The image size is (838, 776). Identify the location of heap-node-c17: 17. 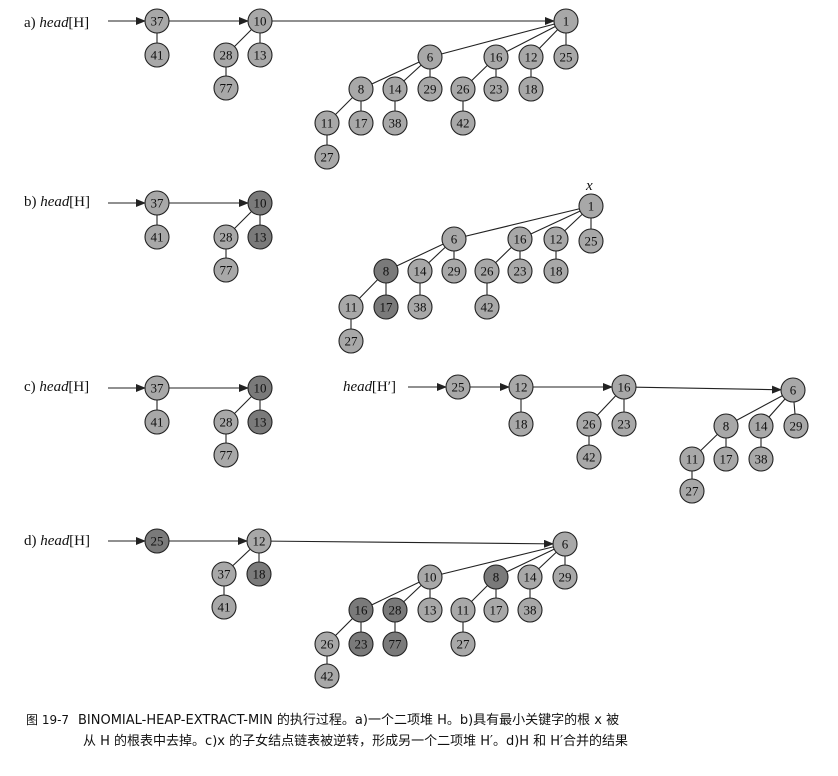
(726, 459).